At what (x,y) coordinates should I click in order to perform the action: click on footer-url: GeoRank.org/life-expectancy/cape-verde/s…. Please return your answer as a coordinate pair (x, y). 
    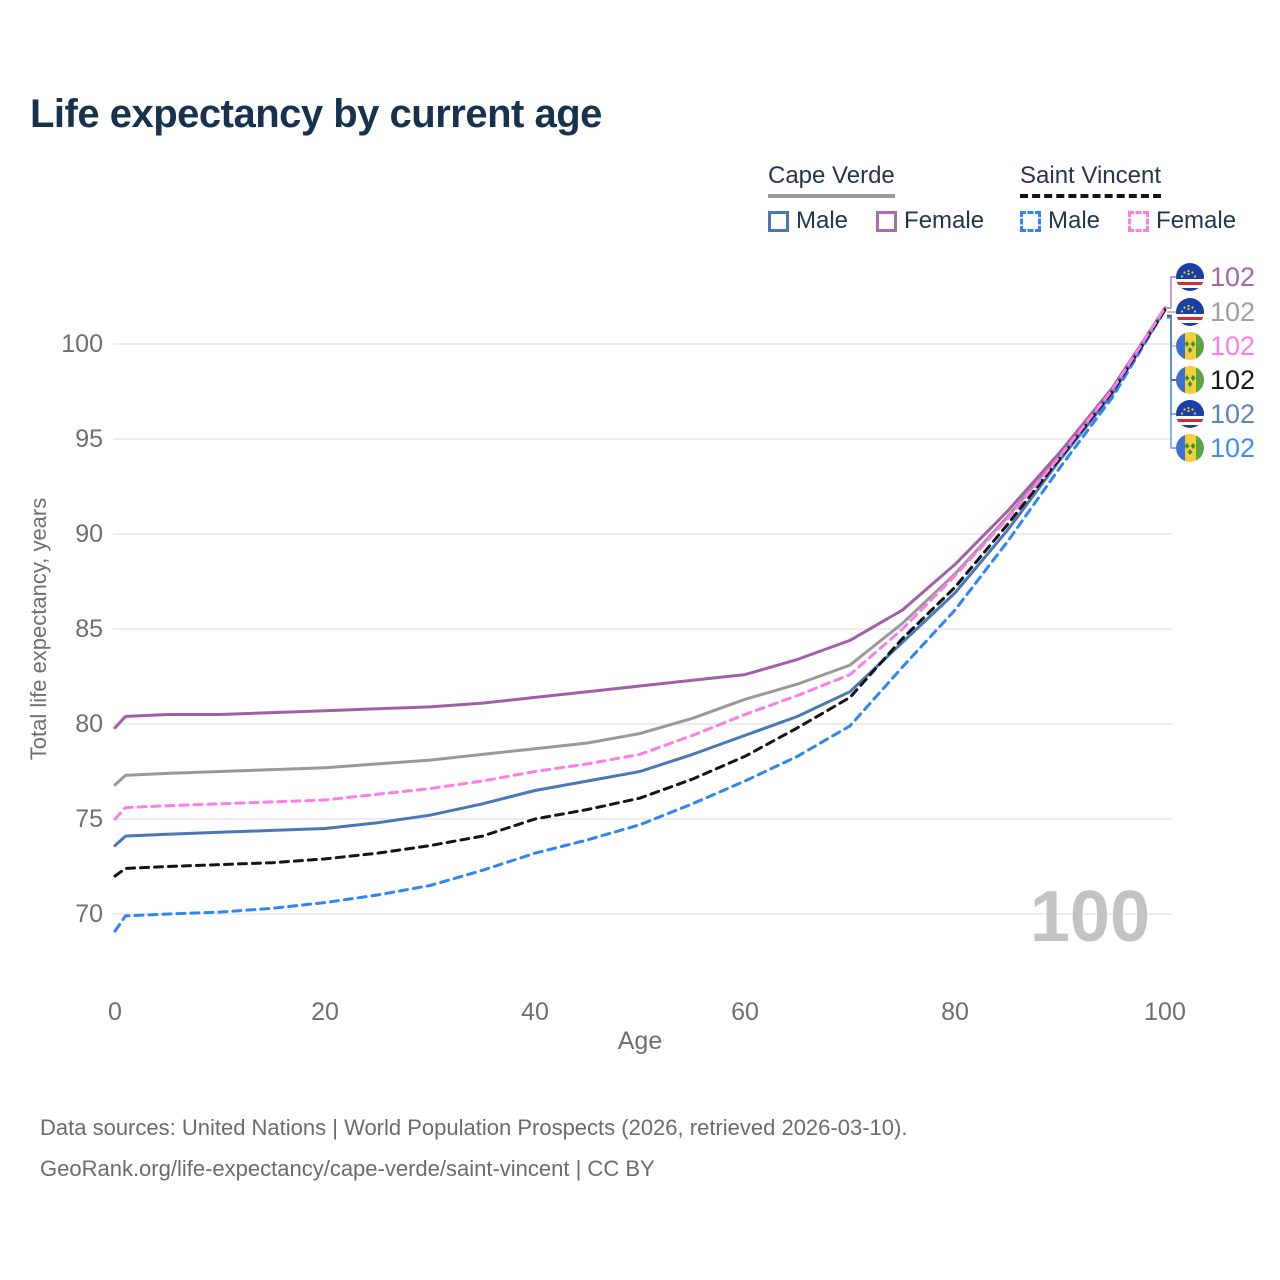
    Looking at the image, I should click on (347, 1168).